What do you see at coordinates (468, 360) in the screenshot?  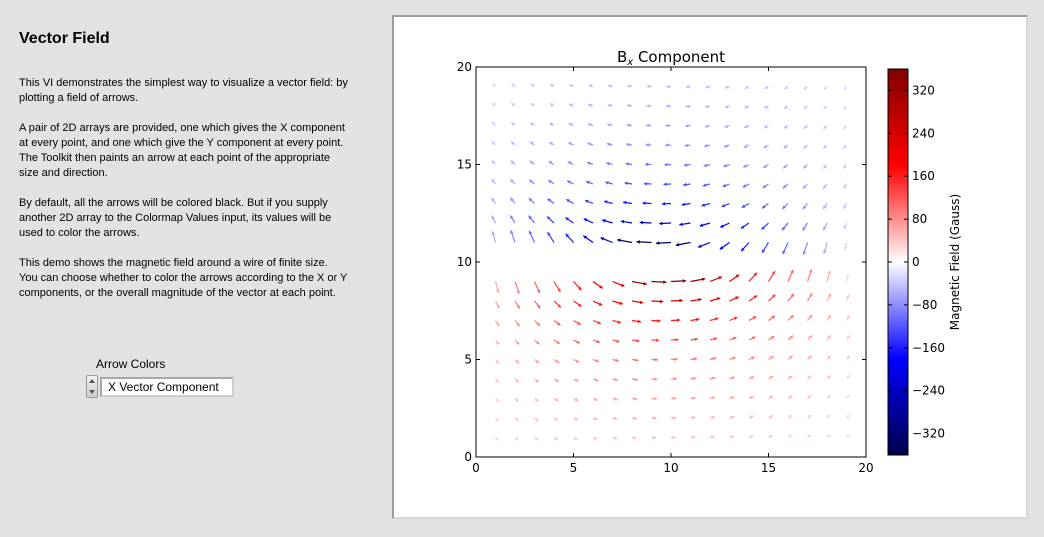 I see `y-tick-label: 5` at bounding box center [468, 360].